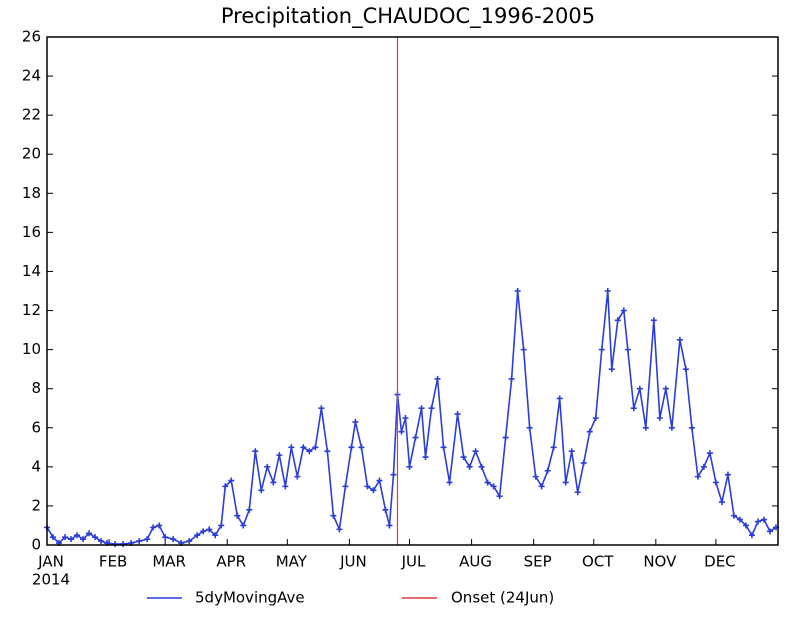 Image resolution: width=800 pixels, height=618 pixels. What do you see at coordinates (169, 562) in the screenshot?
I see `x-tick-label: MAR` at bounding box center [169, 562].